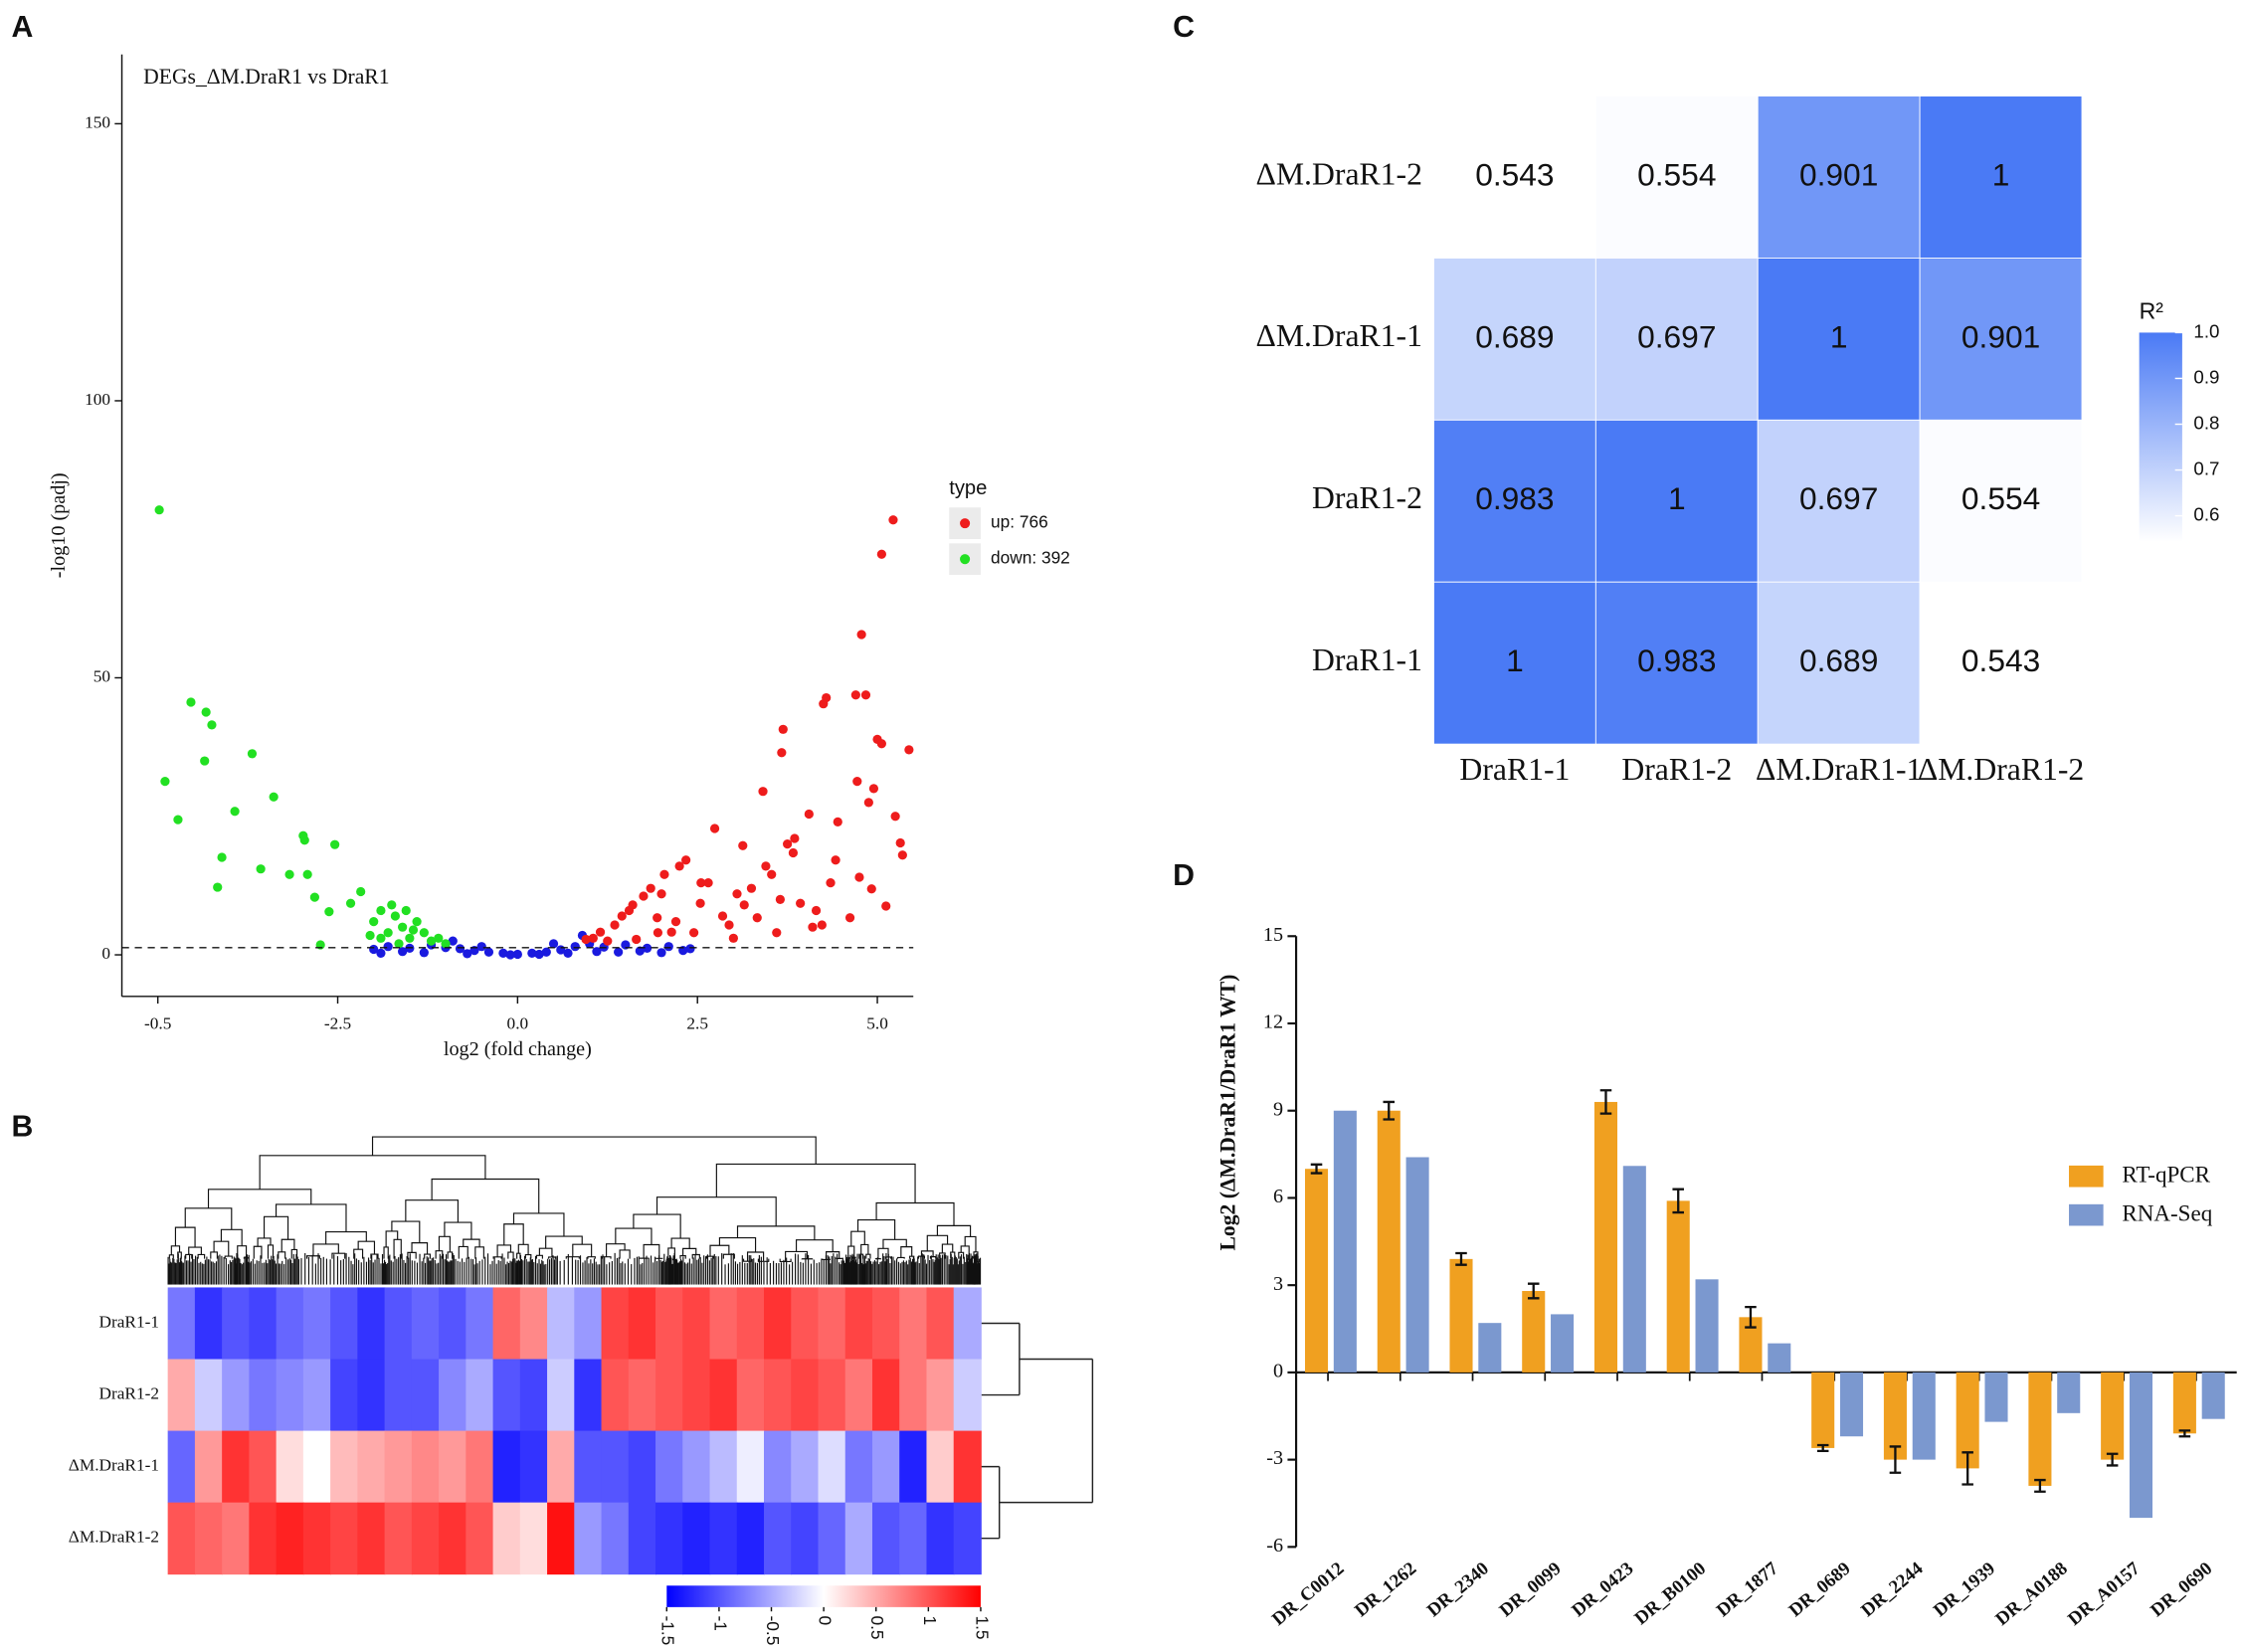  I want to click on y-tick-label: 9, so click(1278, 1109).